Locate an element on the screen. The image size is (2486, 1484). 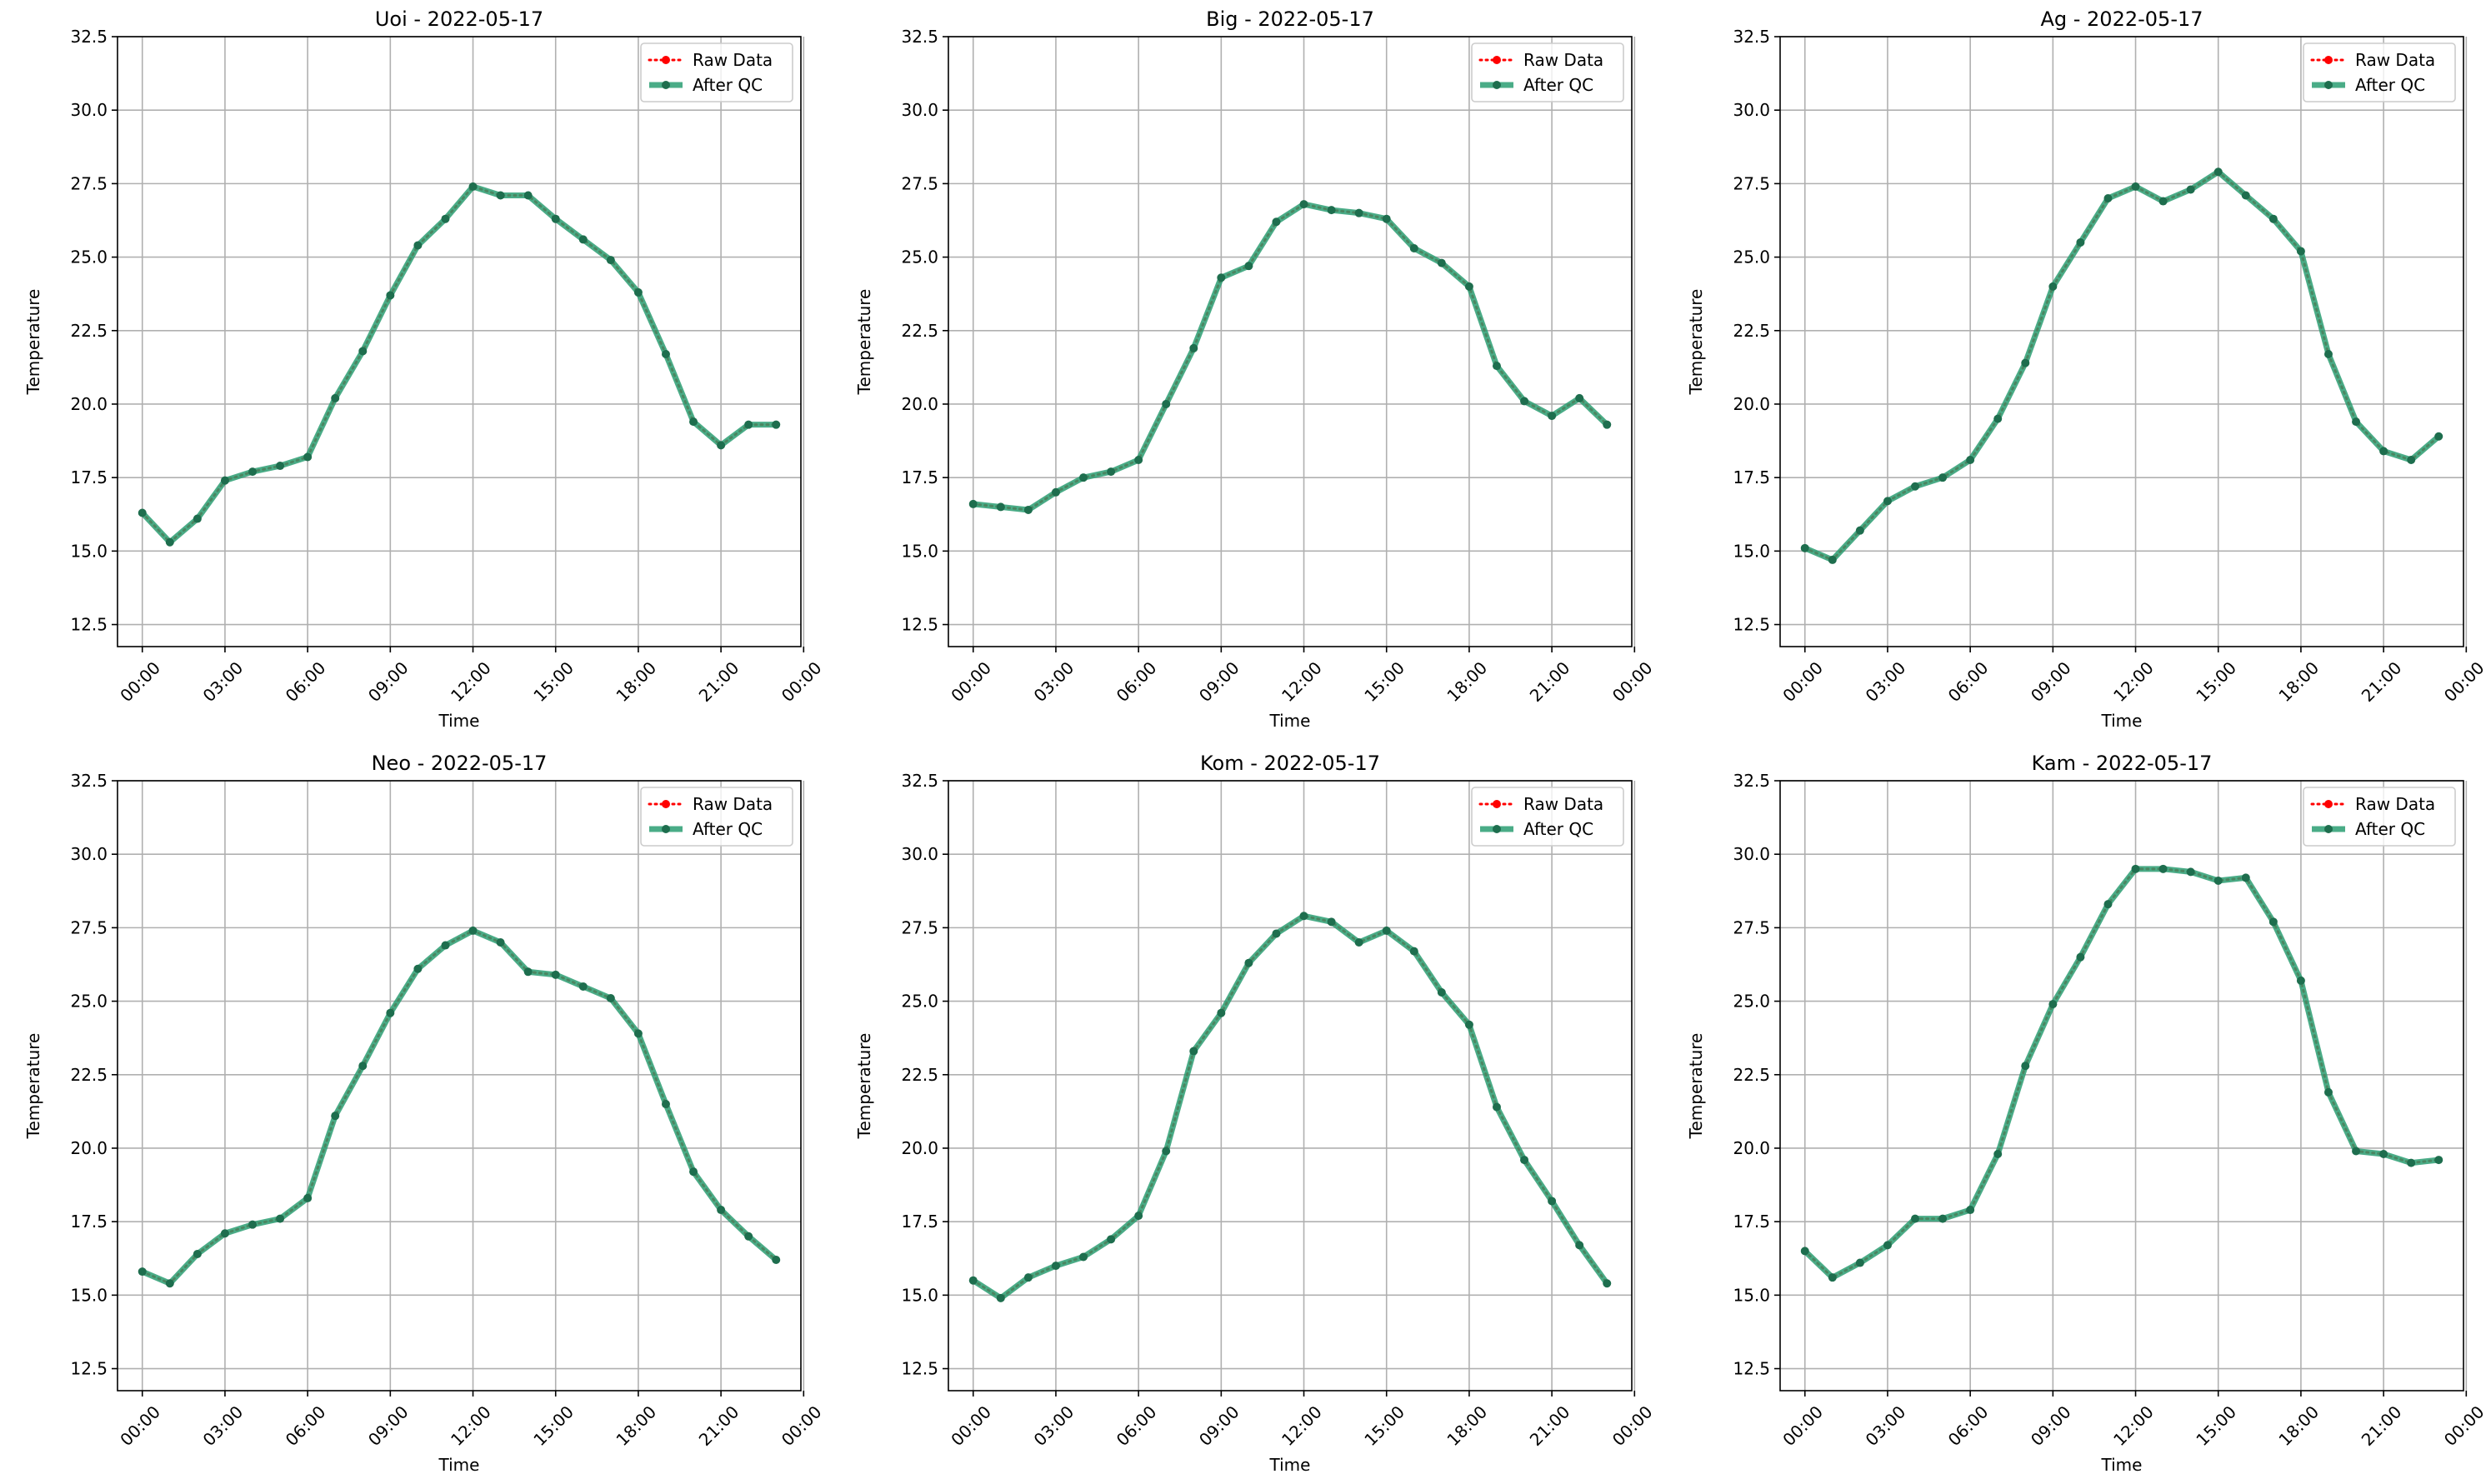
chart-title: Ag - 2022-05-17 is located at coordinates (2121, 19).